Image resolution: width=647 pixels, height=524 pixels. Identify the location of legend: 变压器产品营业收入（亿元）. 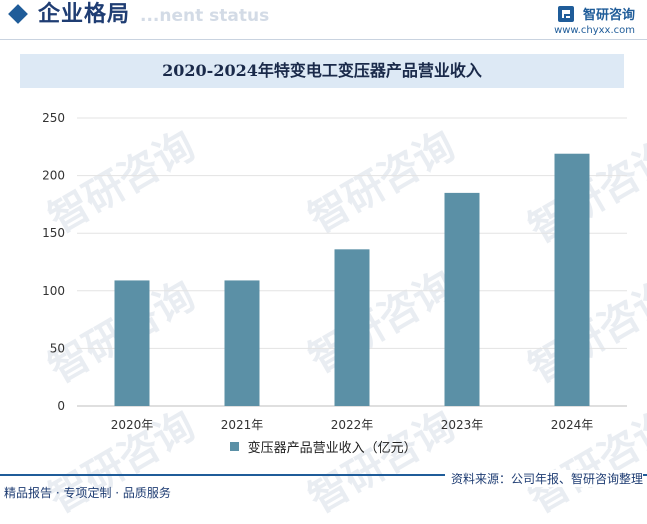
(323, 446).